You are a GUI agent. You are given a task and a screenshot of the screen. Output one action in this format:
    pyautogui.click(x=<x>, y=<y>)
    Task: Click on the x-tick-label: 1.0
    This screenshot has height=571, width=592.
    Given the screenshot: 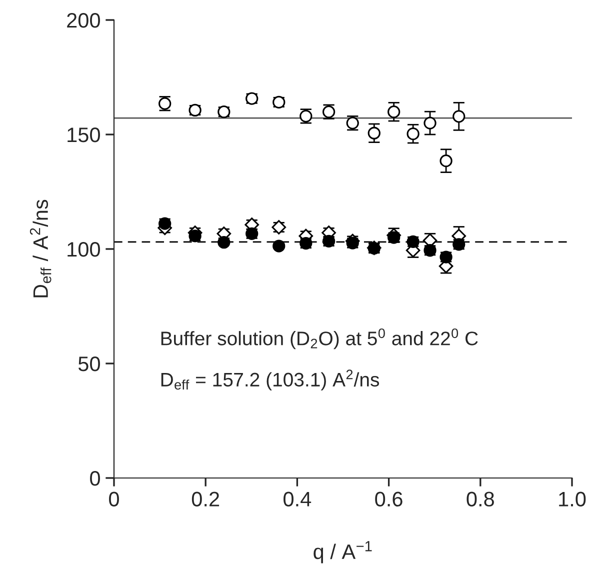 What is the action you would take?
    pyautogui.click(x=572, y=499)
    